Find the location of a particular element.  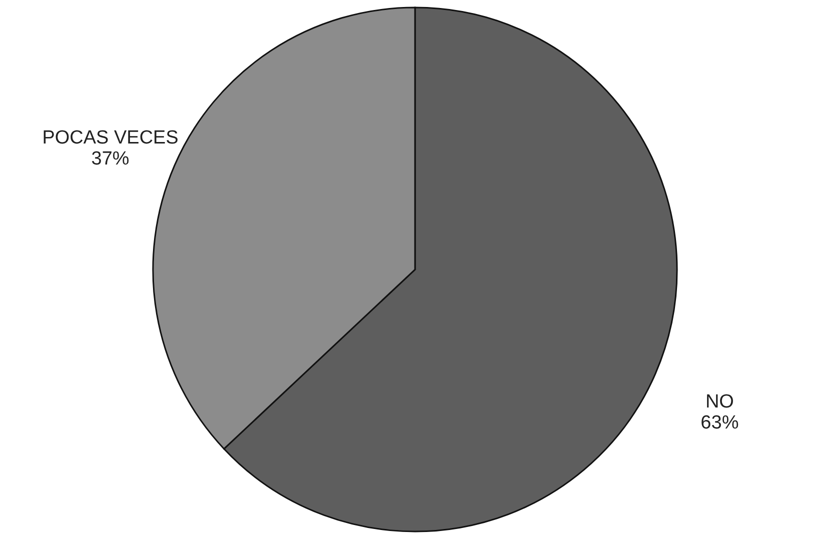

slice-label: POCAS VECES is located at coordinates (110, 138).